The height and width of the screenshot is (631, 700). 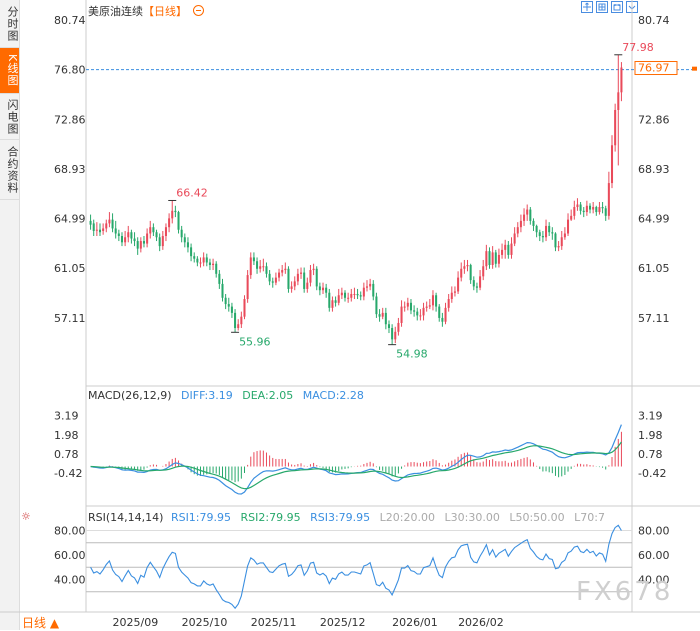 What do you see at coordinates (472, 517) in the screenshot?
I see `l30-label: L30:30.00` at bounding box center [472, 517].